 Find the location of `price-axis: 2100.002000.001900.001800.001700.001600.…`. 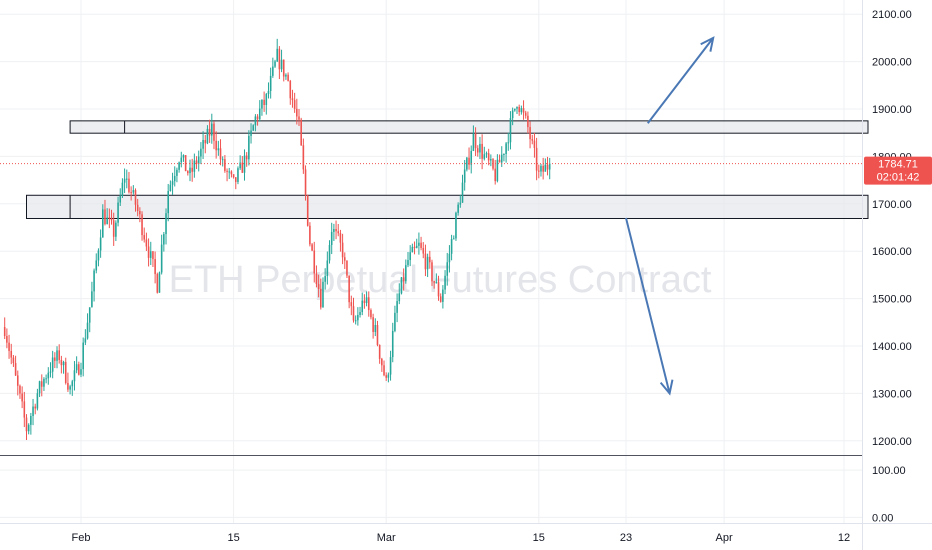

price-axis: 2100.002000.001900.001800.001700.001600.… is located at coordinates (892, 228).